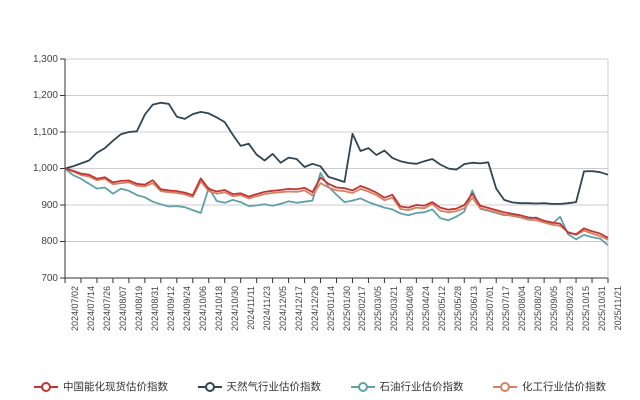 This screenshot has width=640, height=400. What do you see at coordinates (274, 387) in the screenshot?
I see `legend-label: 天然气行业估价指数` at bounding box center [274, 387].